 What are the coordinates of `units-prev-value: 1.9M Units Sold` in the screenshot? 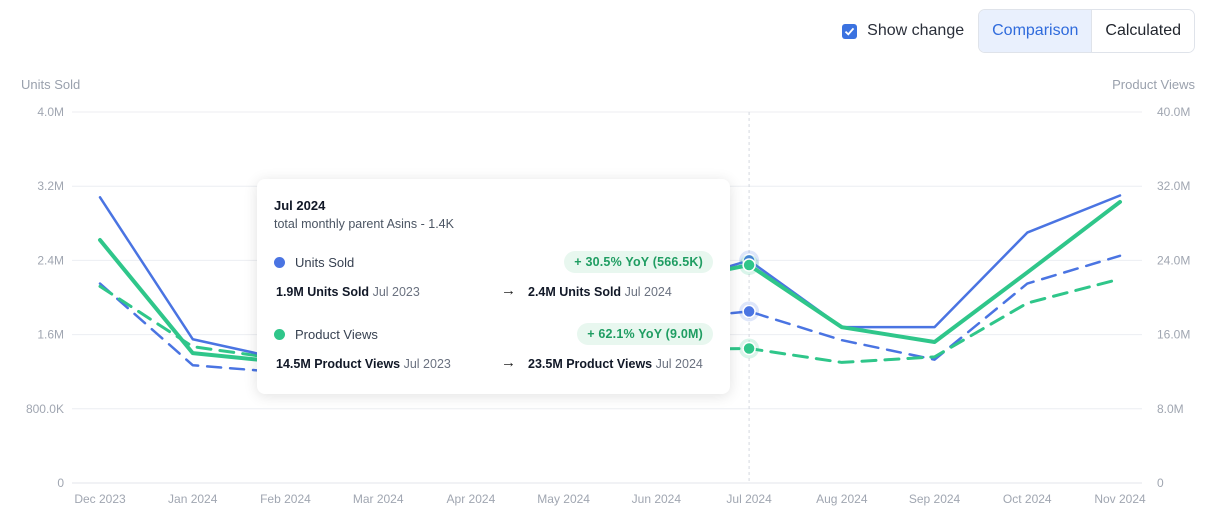 It's located at (323, 292).